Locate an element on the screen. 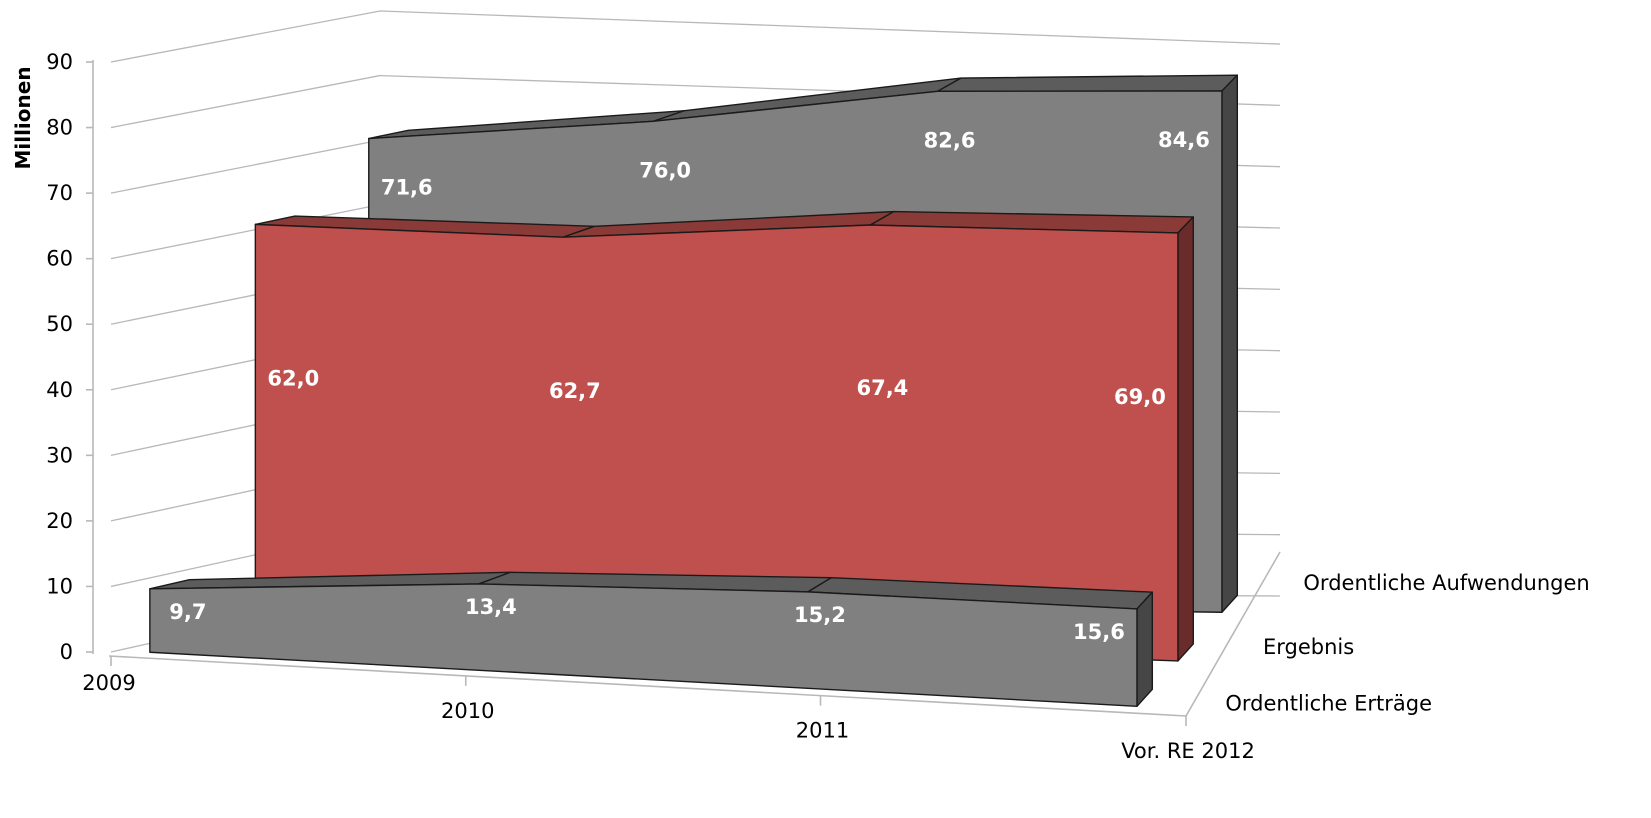  data-label: 76,0 is located at coordinates (665, 170).